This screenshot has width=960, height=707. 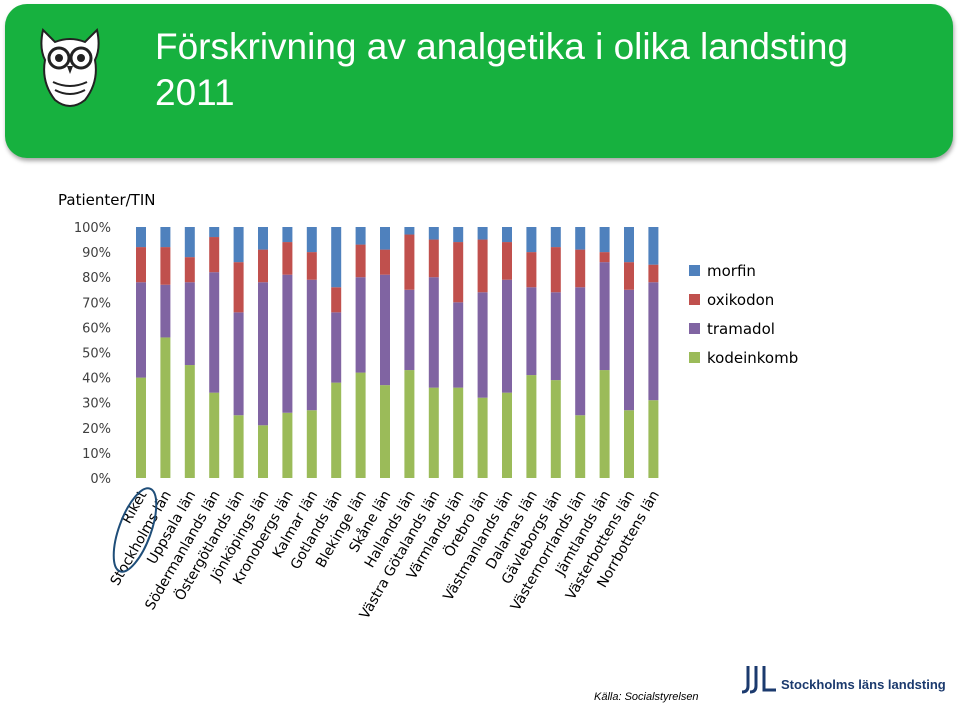 What do you see at coordinates (96, 328) in the screenshot?
I see `y-tick-label: 60%` at bounding box center [96, 328].